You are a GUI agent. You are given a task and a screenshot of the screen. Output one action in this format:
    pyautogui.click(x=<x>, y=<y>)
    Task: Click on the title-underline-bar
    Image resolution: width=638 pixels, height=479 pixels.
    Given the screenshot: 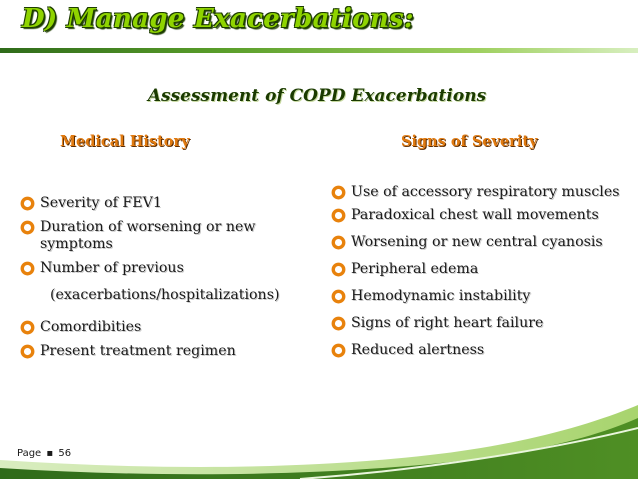 What is the action you would take?
    pyautogui.click(x=319, y=50)
    